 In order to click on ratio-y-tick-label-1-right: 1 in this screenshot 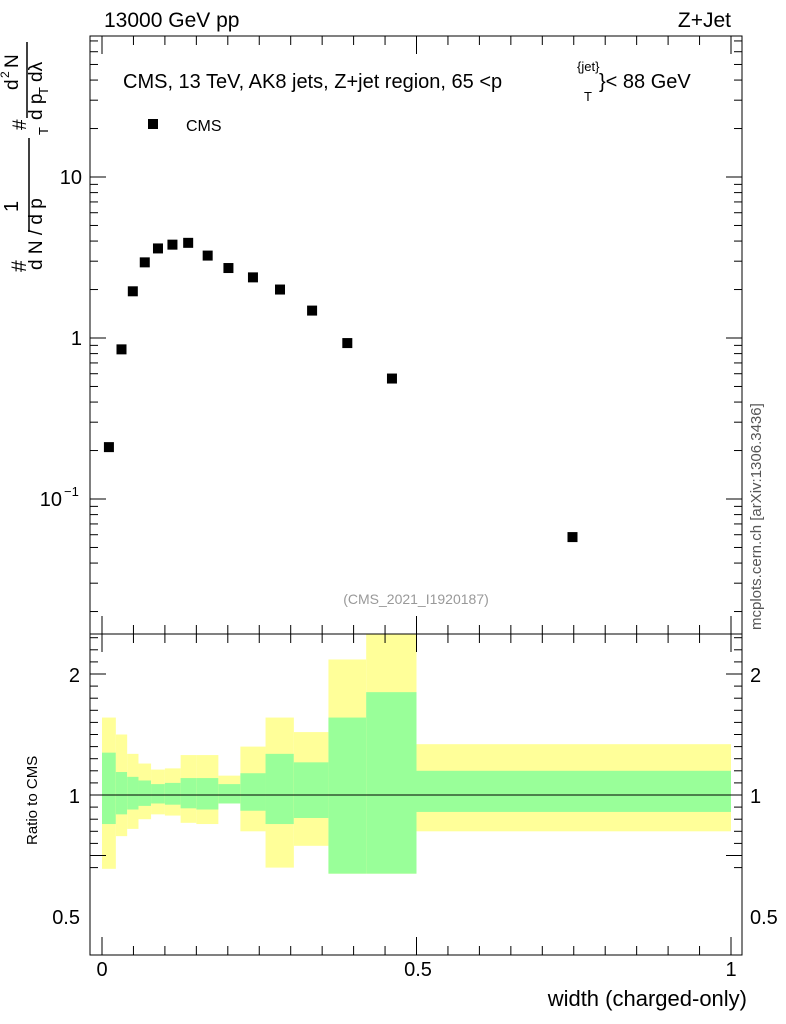, I will do `click(755, 797)`.